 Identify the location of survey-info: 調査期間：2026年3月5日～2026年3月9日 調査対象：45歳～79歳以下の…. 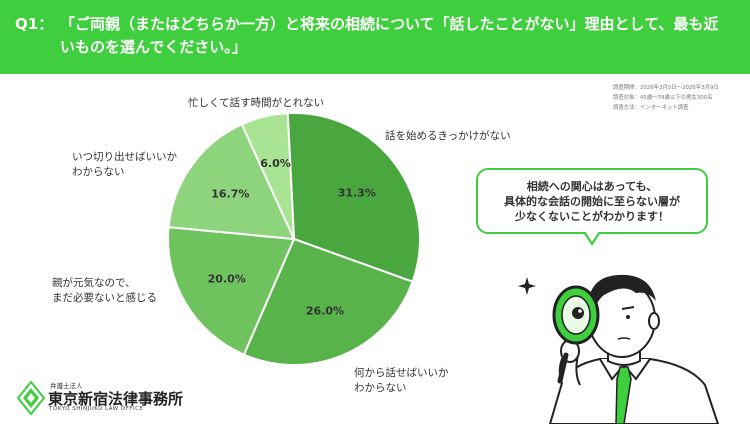
(680, 98).